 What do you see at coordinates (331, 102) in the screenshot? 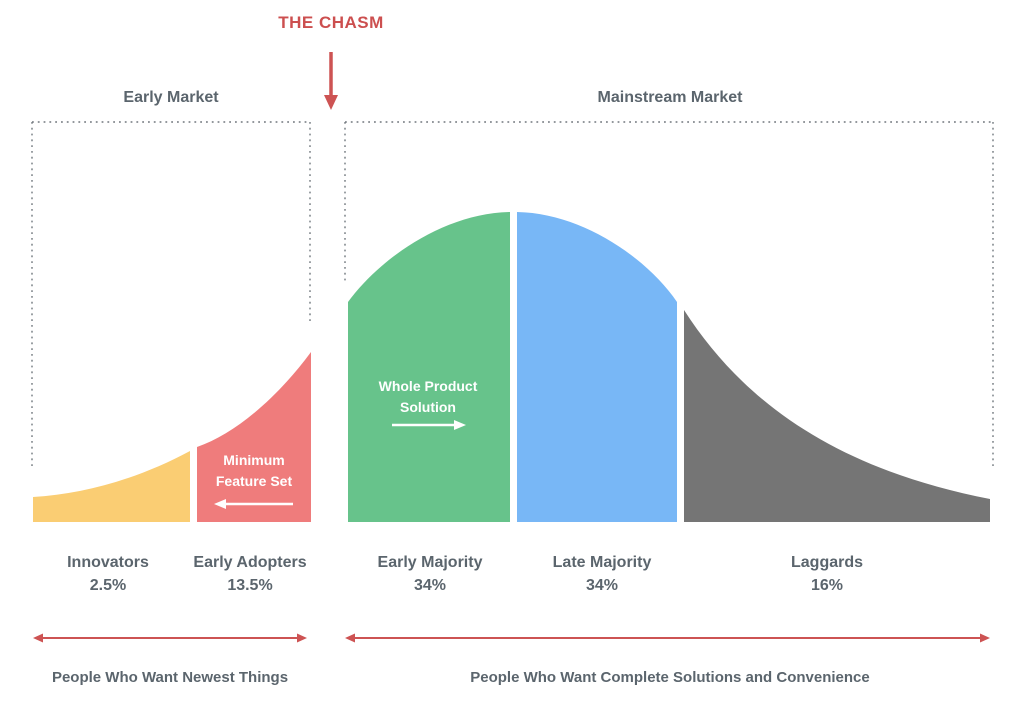
I see `chasm-arrow-head` at bounding box center [331, 102].